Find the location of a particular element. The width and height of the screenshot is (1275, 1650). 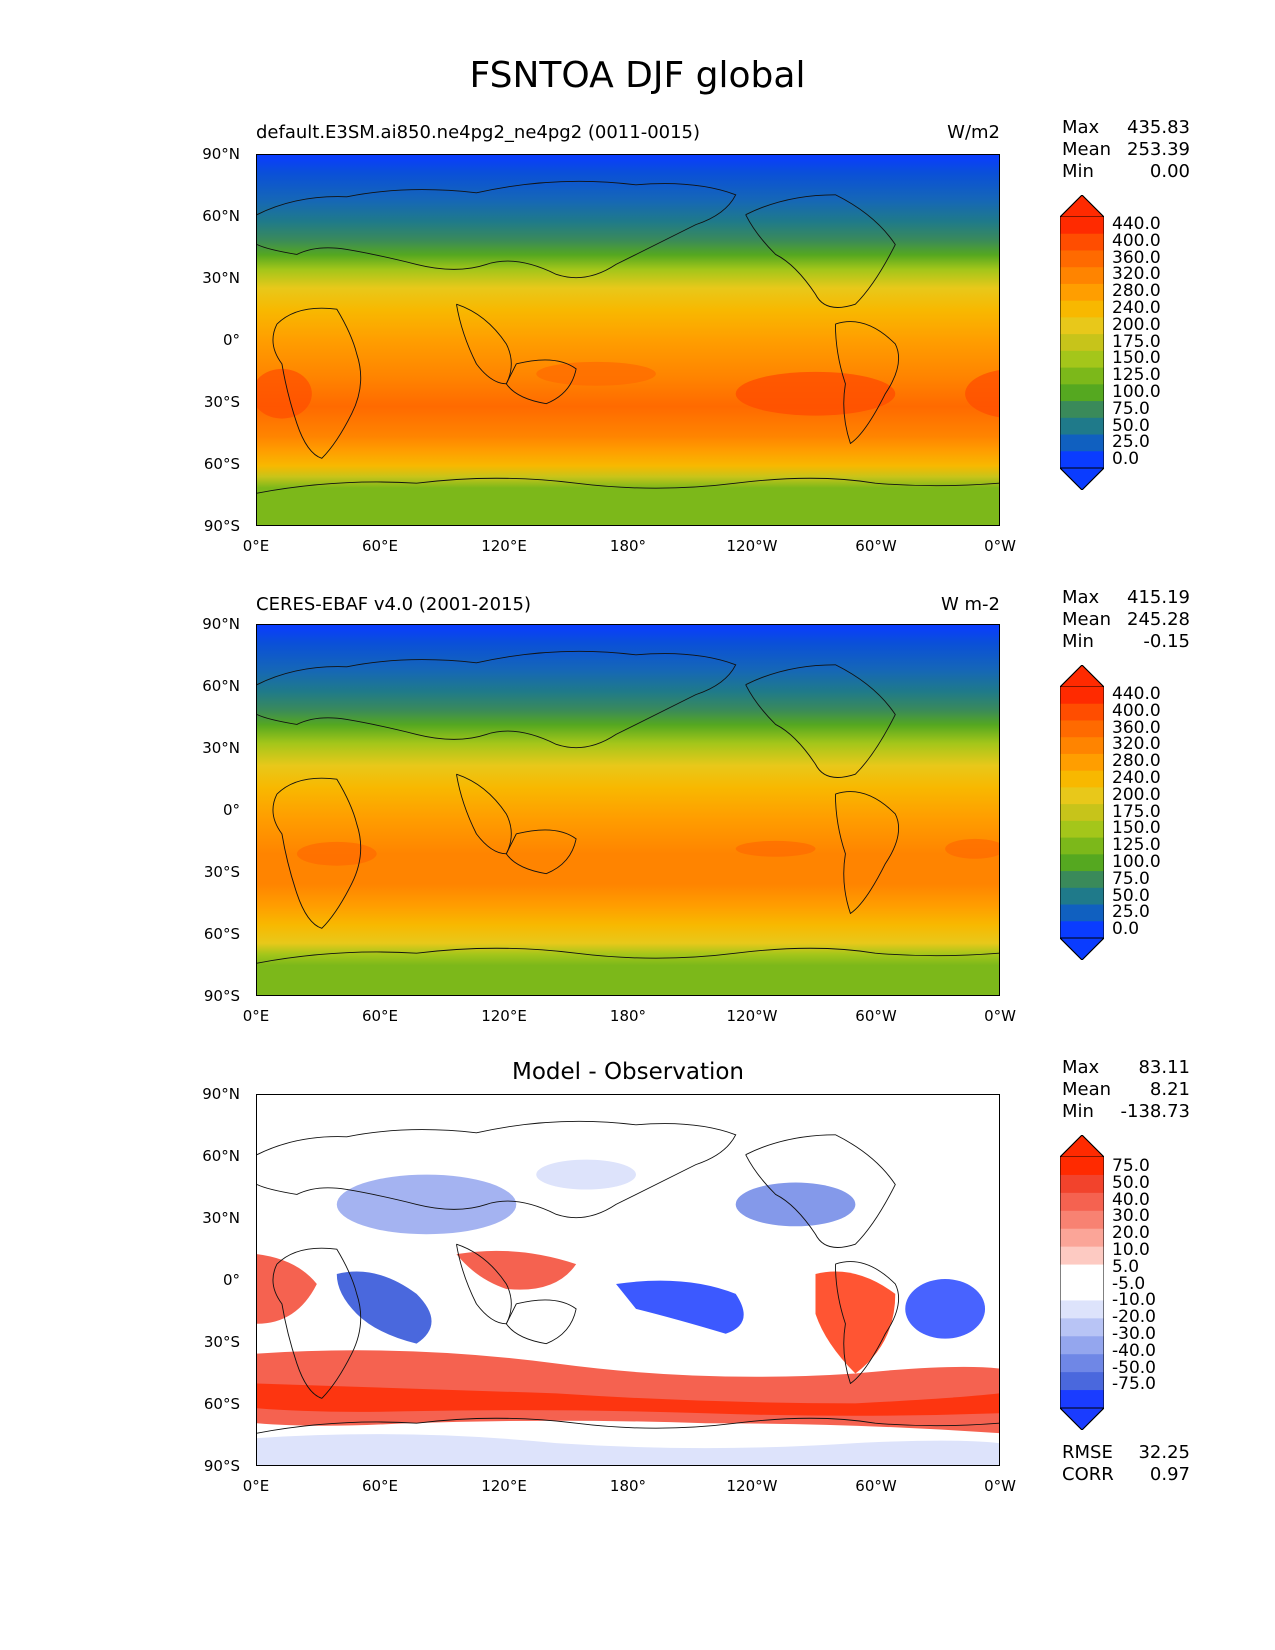

stat-value: 253.39 is located at coordinates (1158, 149).